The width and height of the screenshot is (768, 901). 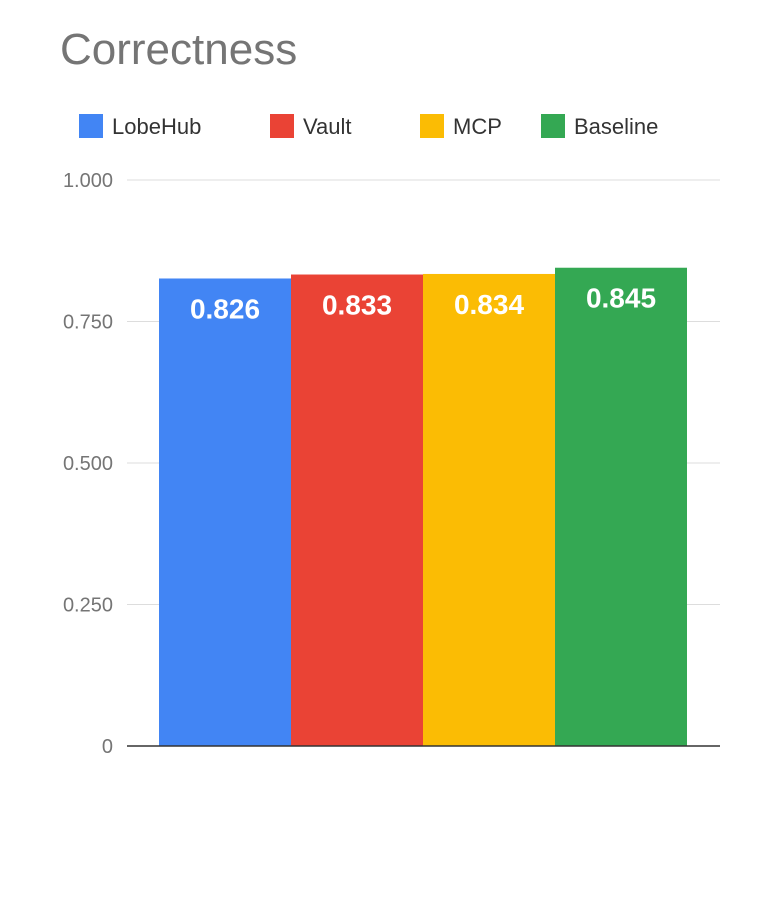 I want to click on y-tick-label: 1.000, so click(x=88, y=181).